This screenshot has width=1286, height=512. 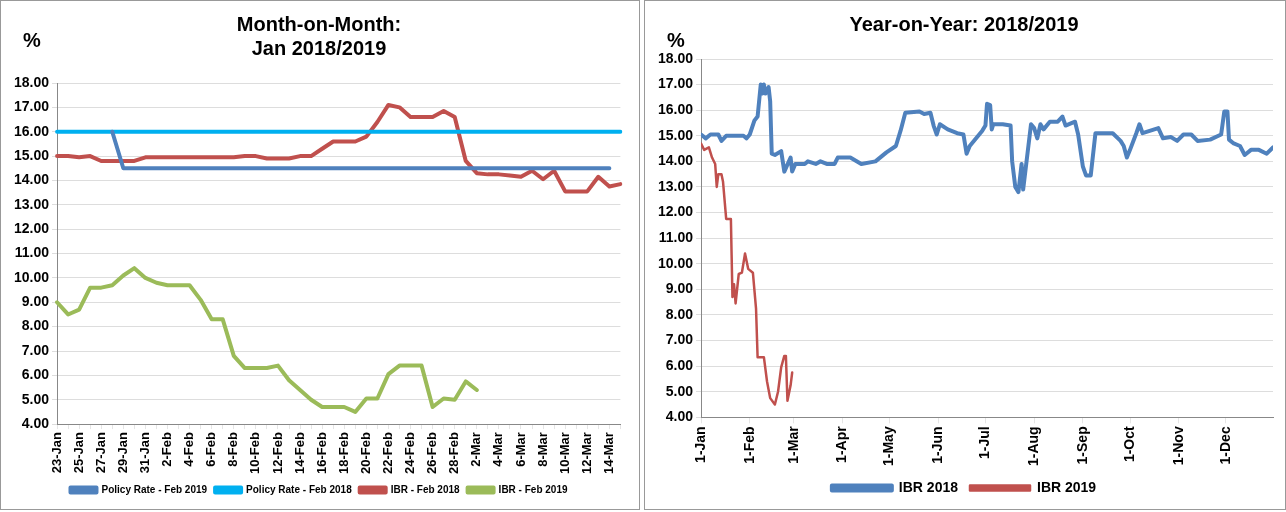 What do you see at coordinates (888, 446) in the screenshot?
I see `x-tick-label: 1-May` at bounding box center [888, 446].